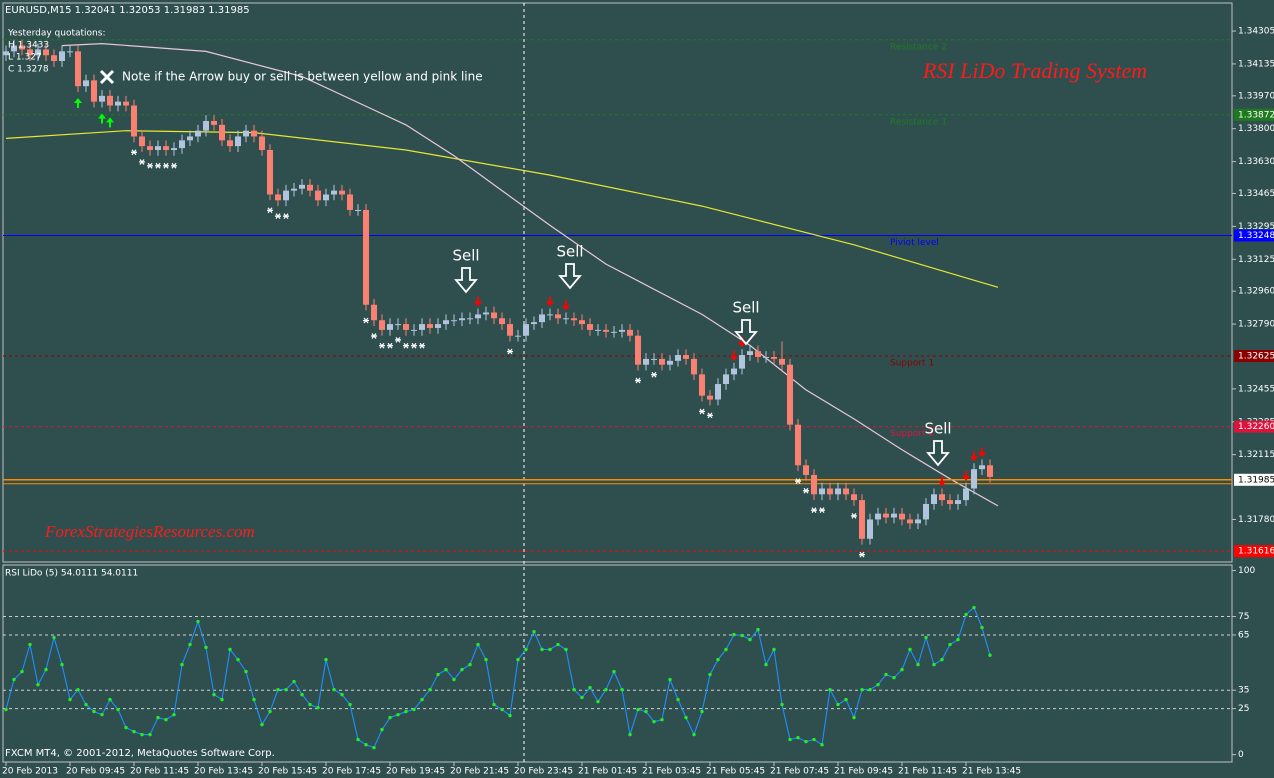  I want to click on y-tick-label: 1.33970, so click(1256, 96).